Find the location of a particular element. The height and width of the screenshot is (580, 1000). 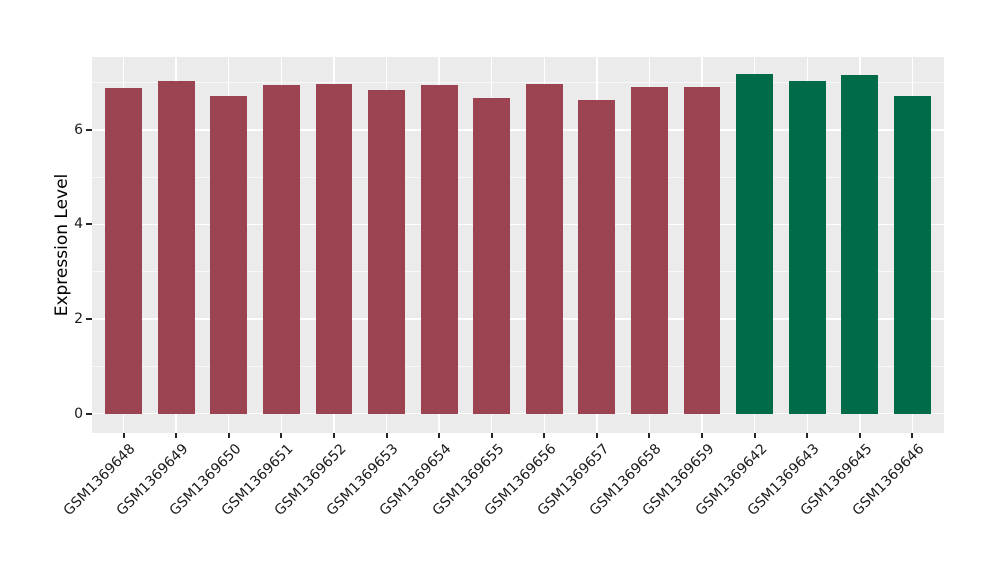

y-tick-label: 4 is located at coordinates (78, 224).